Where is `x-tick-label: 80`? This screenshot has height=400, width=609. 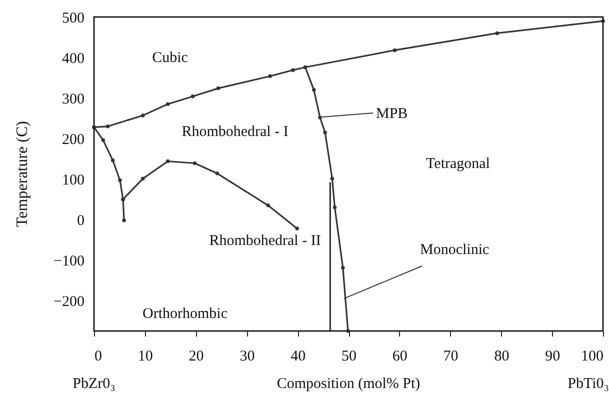
x-tick-label: 80 is located at coordinates (502, 356).